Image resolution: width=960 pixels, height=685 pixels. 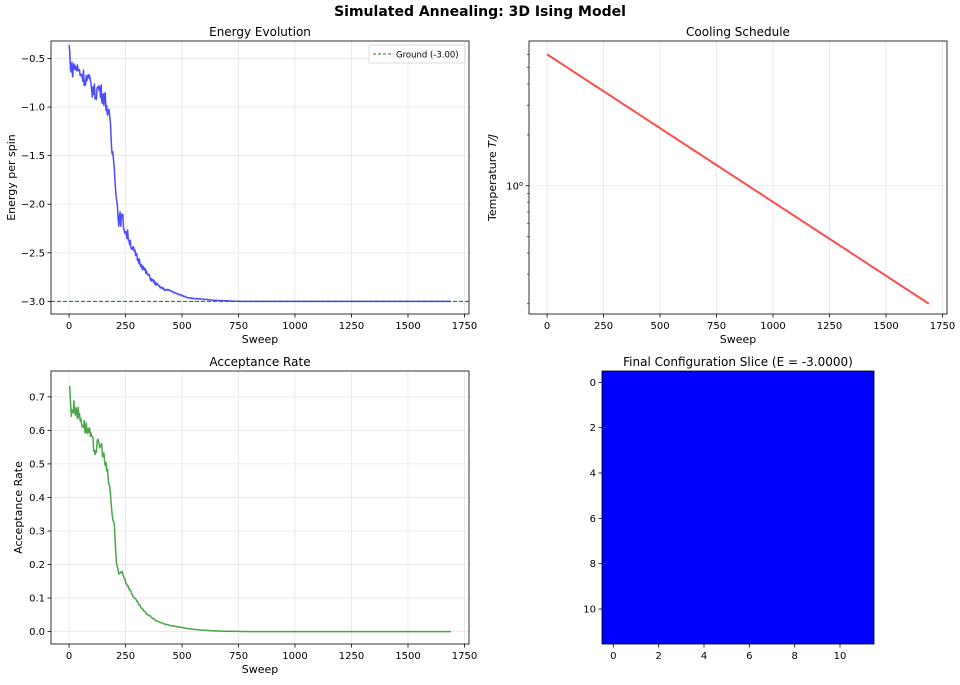 What do you see at coordinates (37, 599) in the screenshot?
I see `y-tick-label: 0.1` at bounding box center [37, 599].